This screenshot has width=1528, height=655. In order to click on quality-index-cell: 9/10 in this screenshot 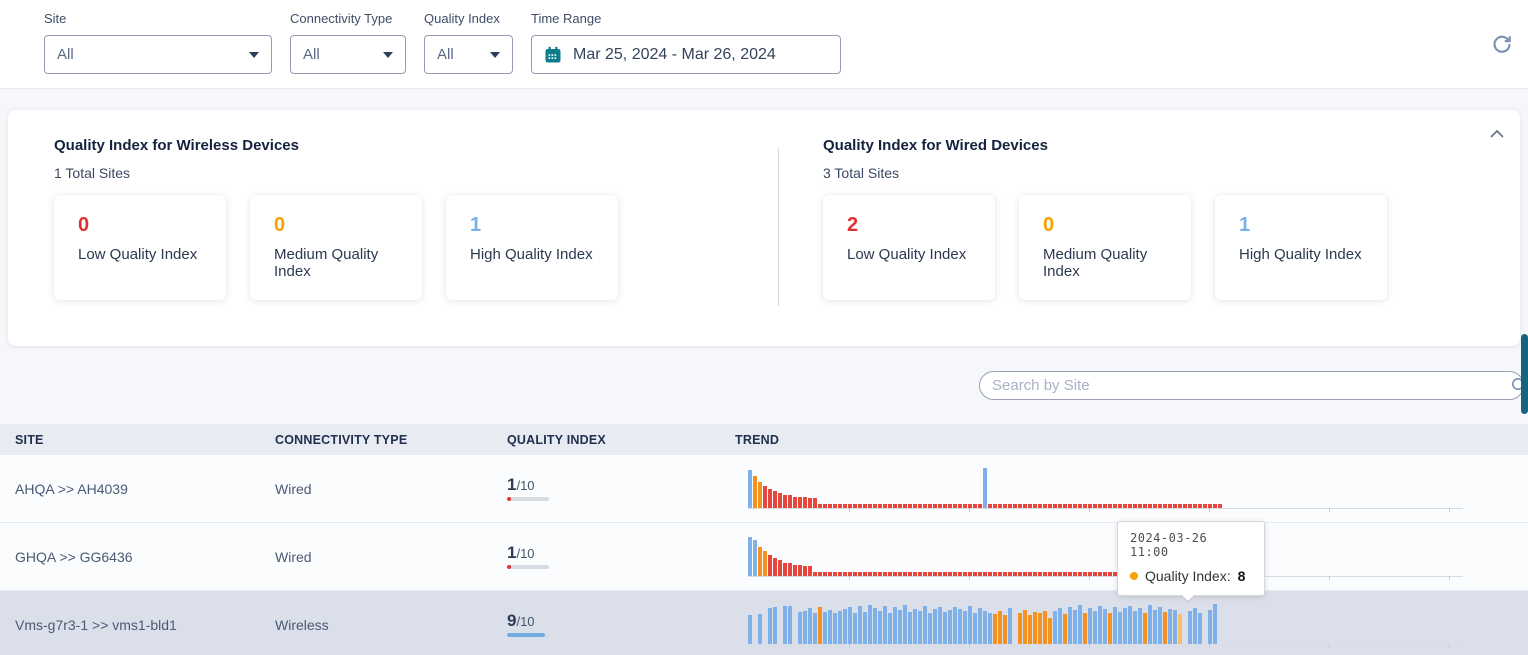, I will do `click(621, 624)`.